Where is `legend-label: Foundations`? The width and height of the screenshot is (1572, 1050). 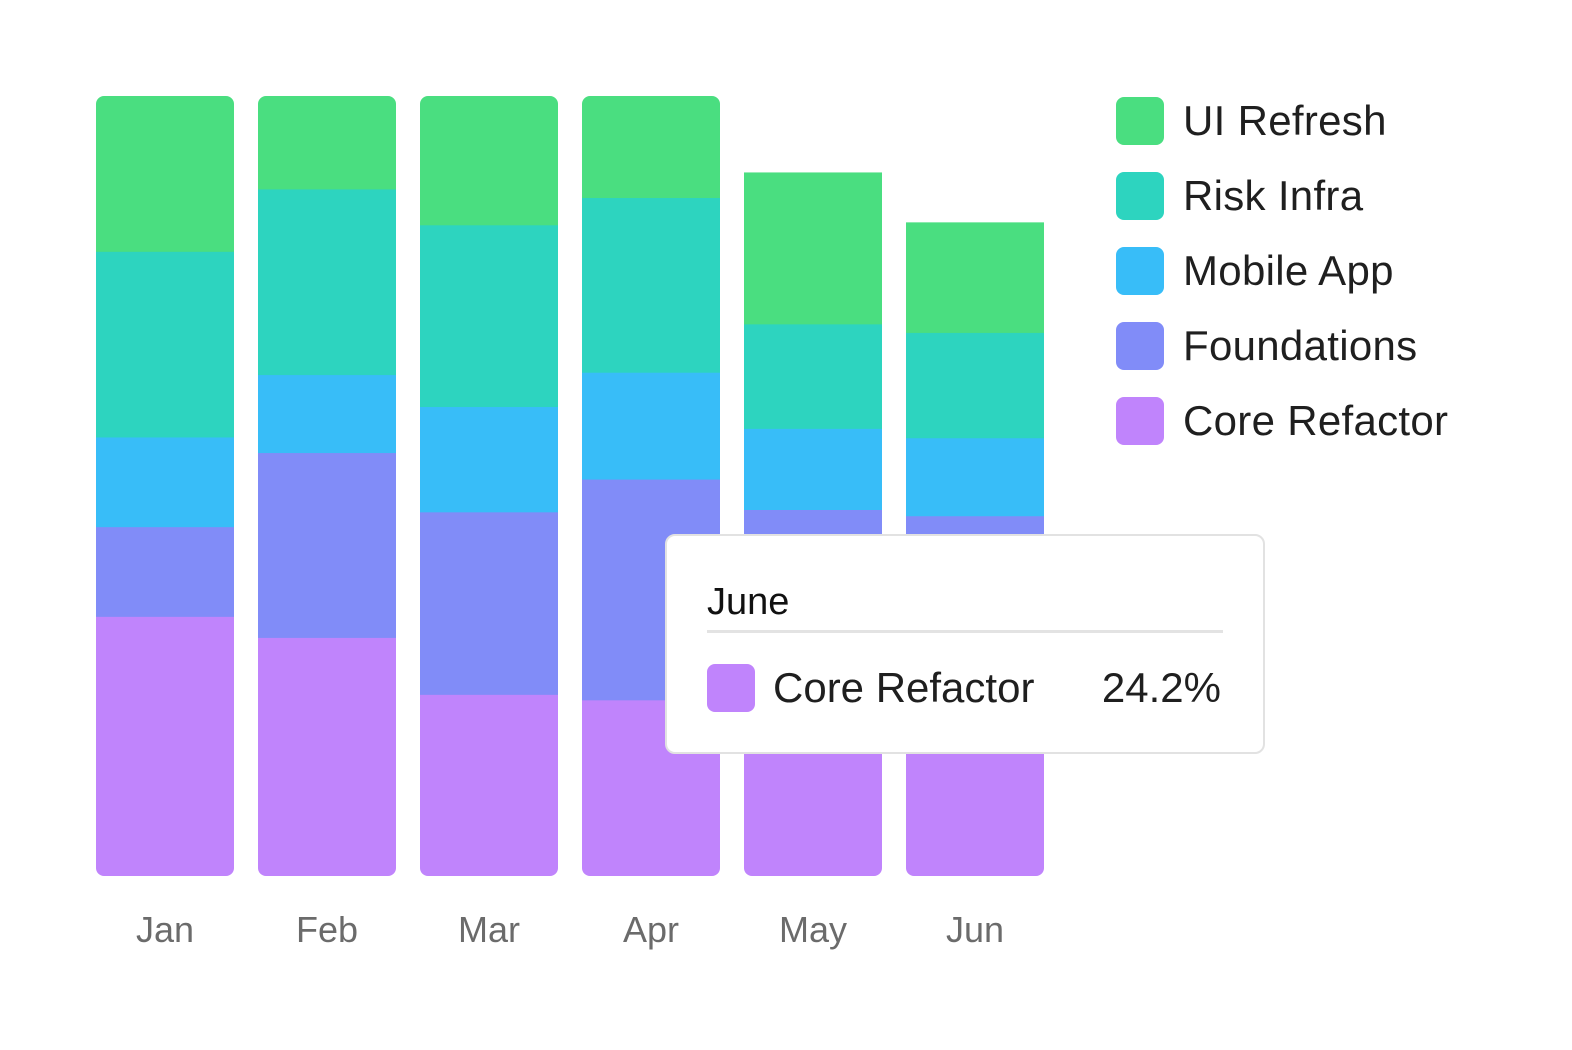
legend-label: Foundations is located at coordinates (1300, 345).